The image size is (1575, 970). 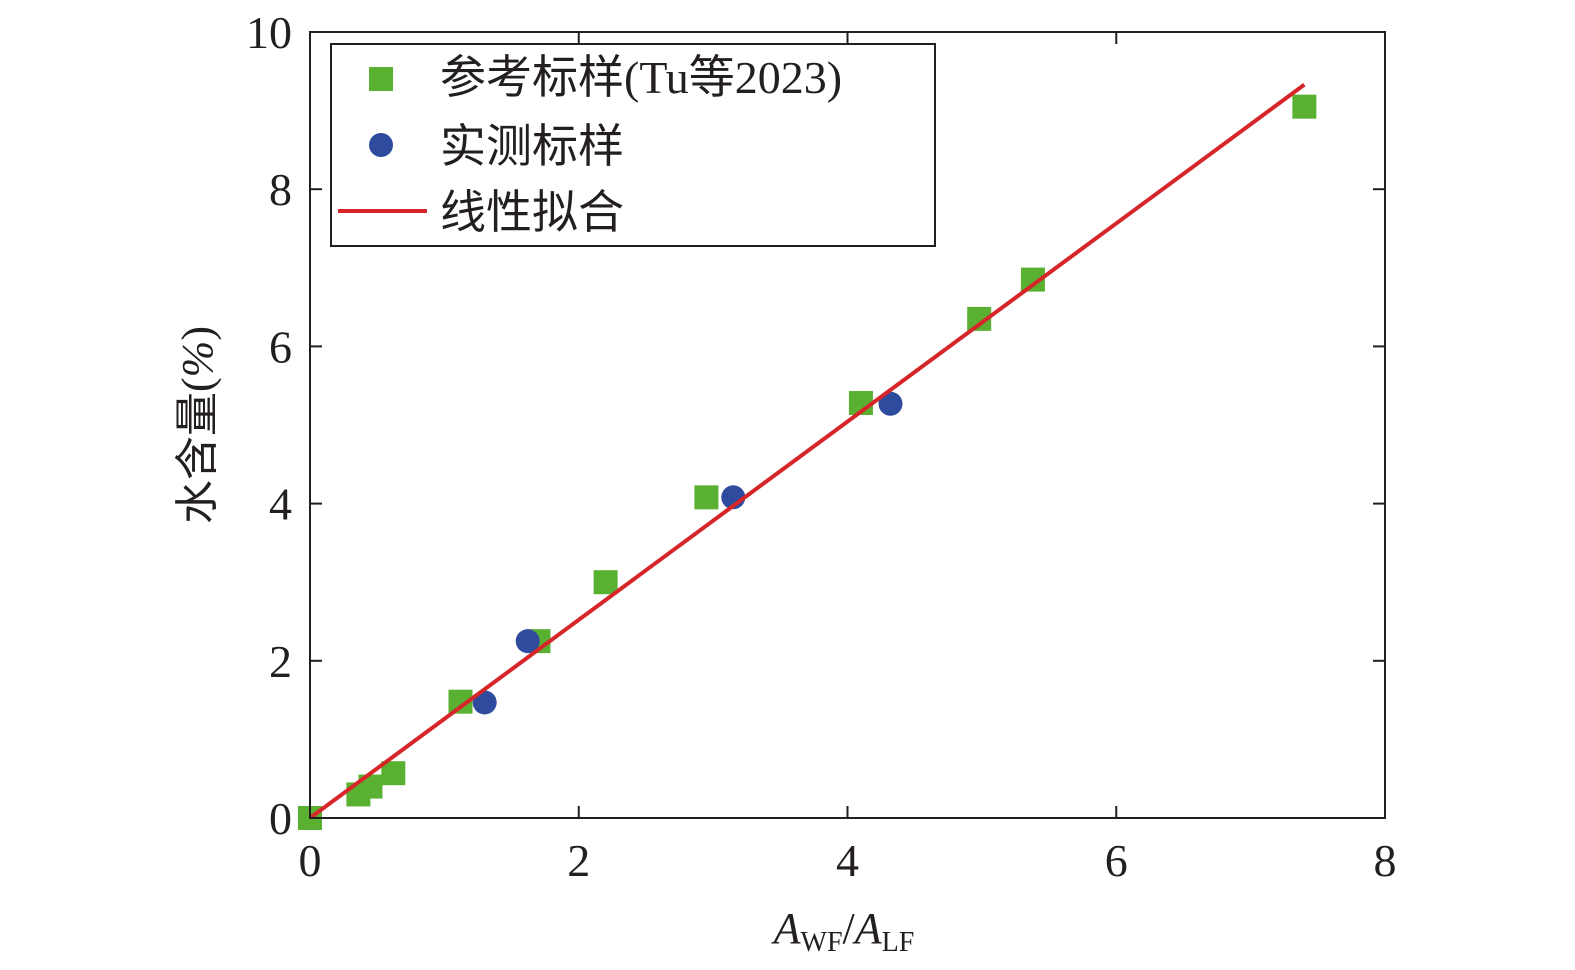 I want to click on x-axis-label: AWF/ALF, so click(x=843, y=931).